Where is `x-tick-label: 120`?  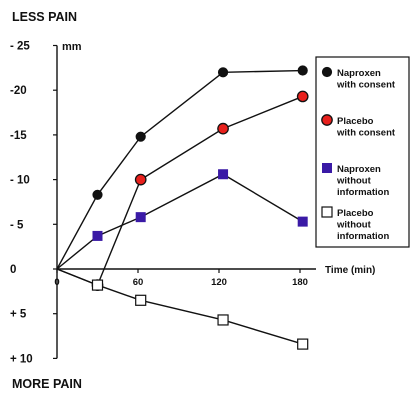 x-tick-label: 120 is located at coordinates (219, 282).